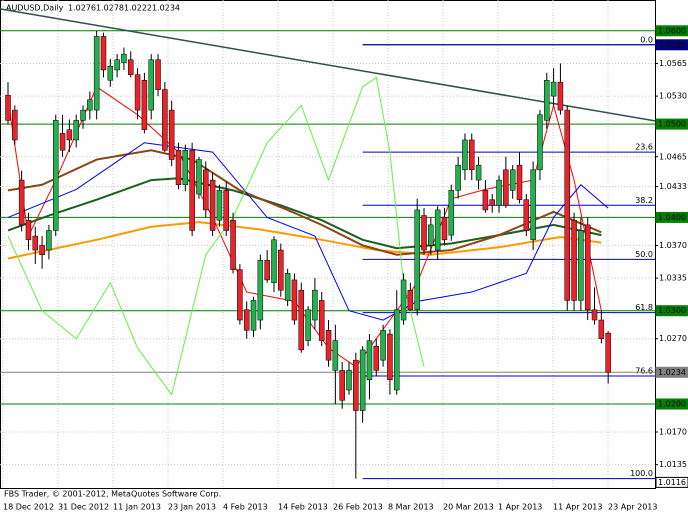  Describe the element at coordinates (138, 8) in the screenshot. I see `header-low: 1.0222` at that location.